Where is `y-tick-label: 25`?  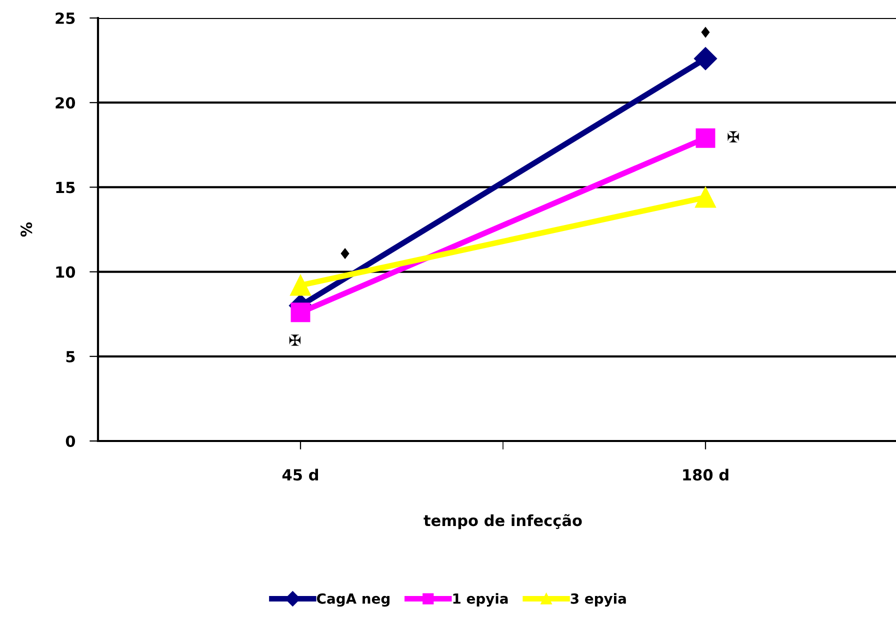 y-tick-label: 25 is located at coordinates (65, 18).